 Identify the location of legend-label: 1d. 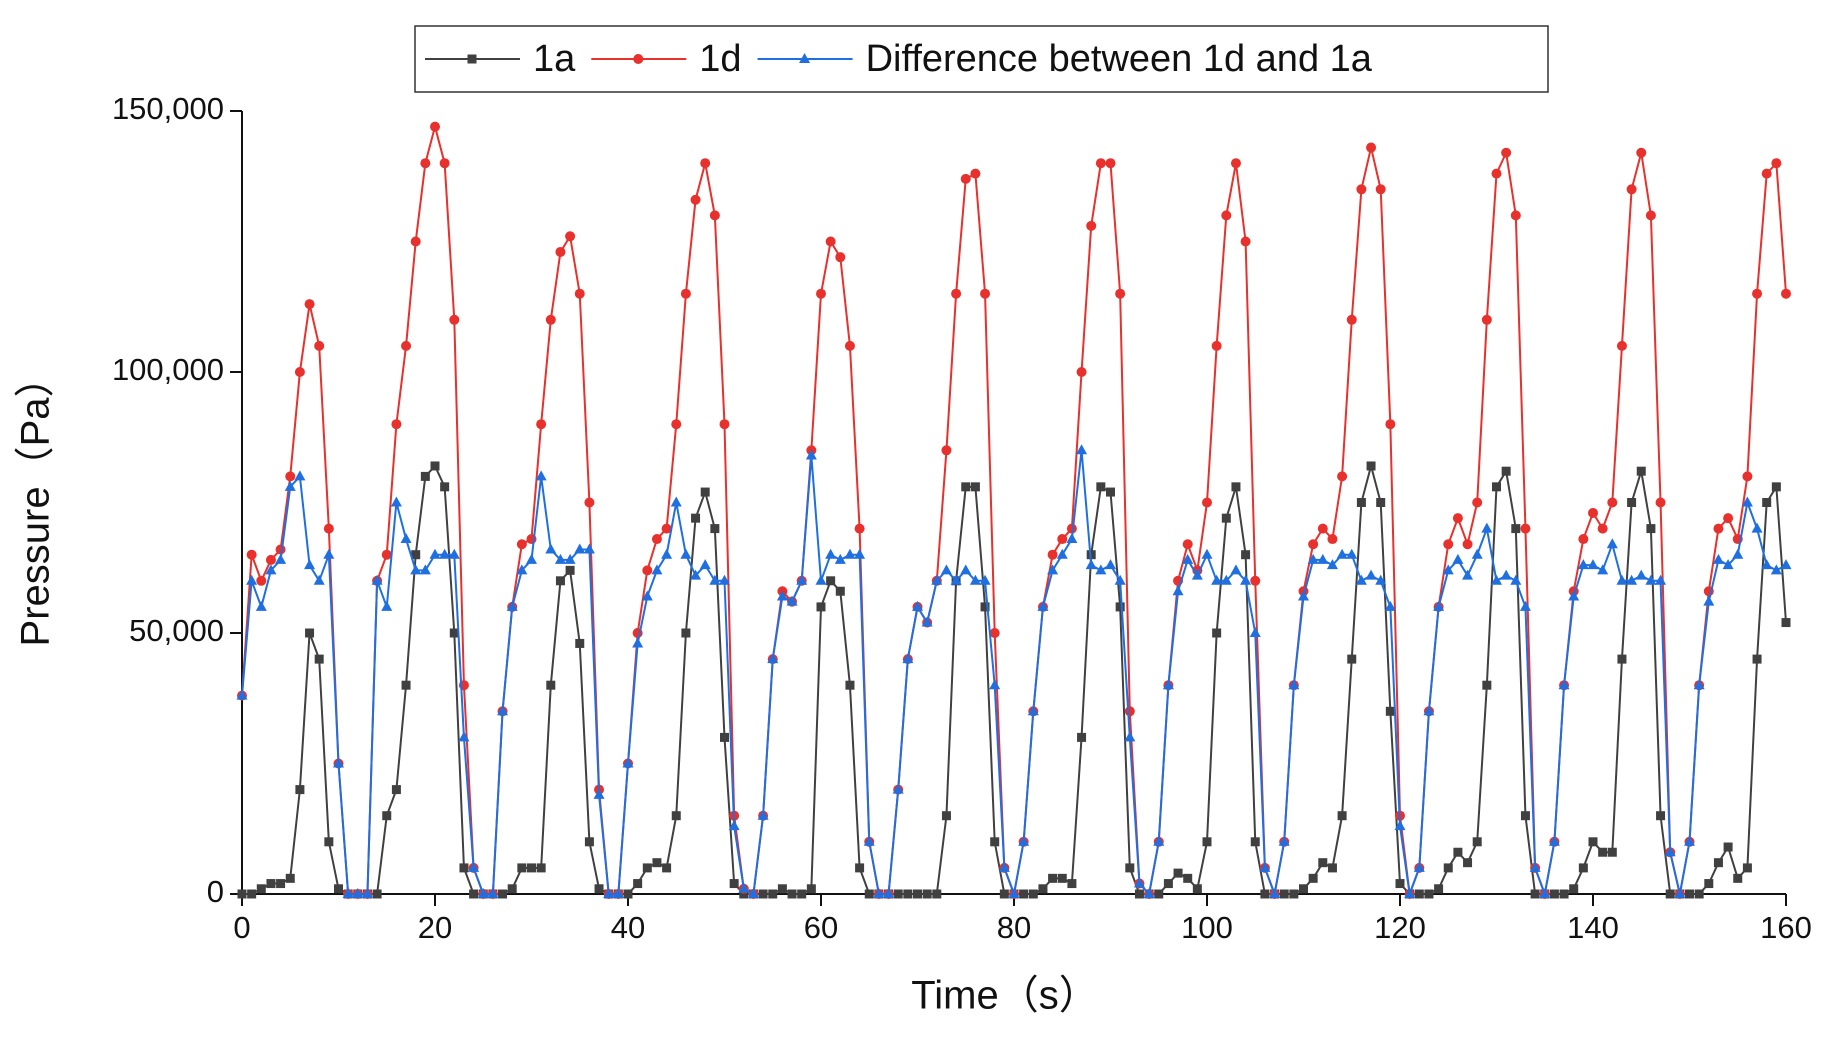
(720, 59).